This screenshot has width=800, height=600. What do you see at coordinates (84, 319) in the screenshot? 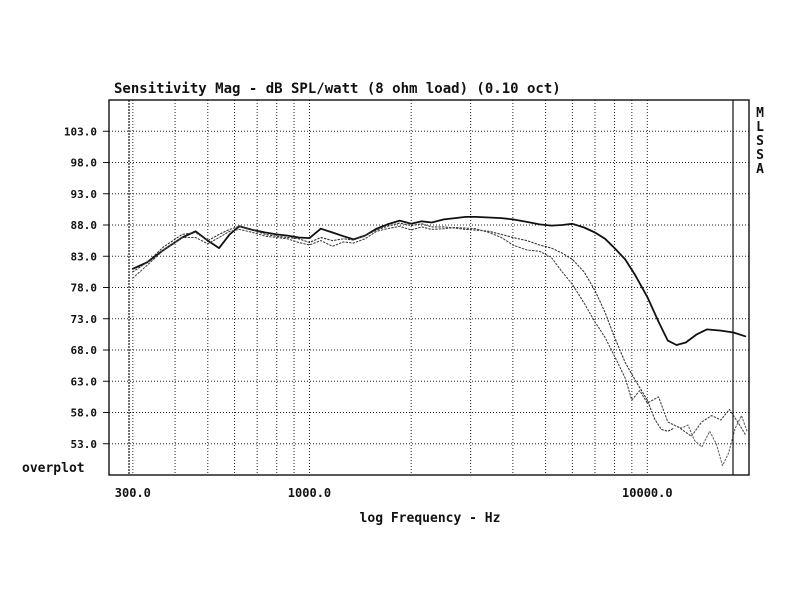
I see `y-tick-label: 73.0` at bounding box center [84, 319].